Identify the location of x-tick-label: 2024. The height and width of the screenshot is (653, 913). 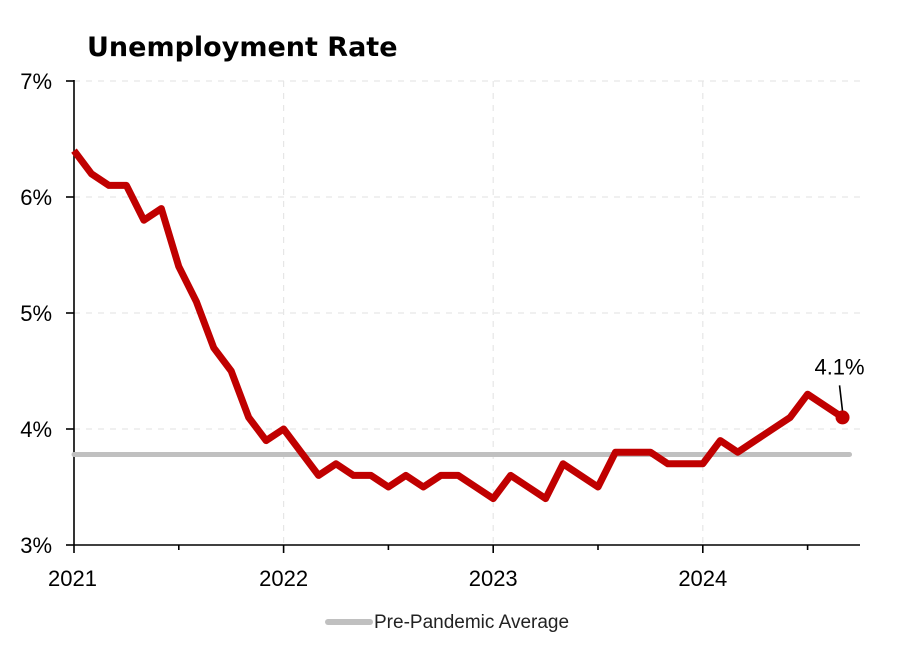
(702, 578).